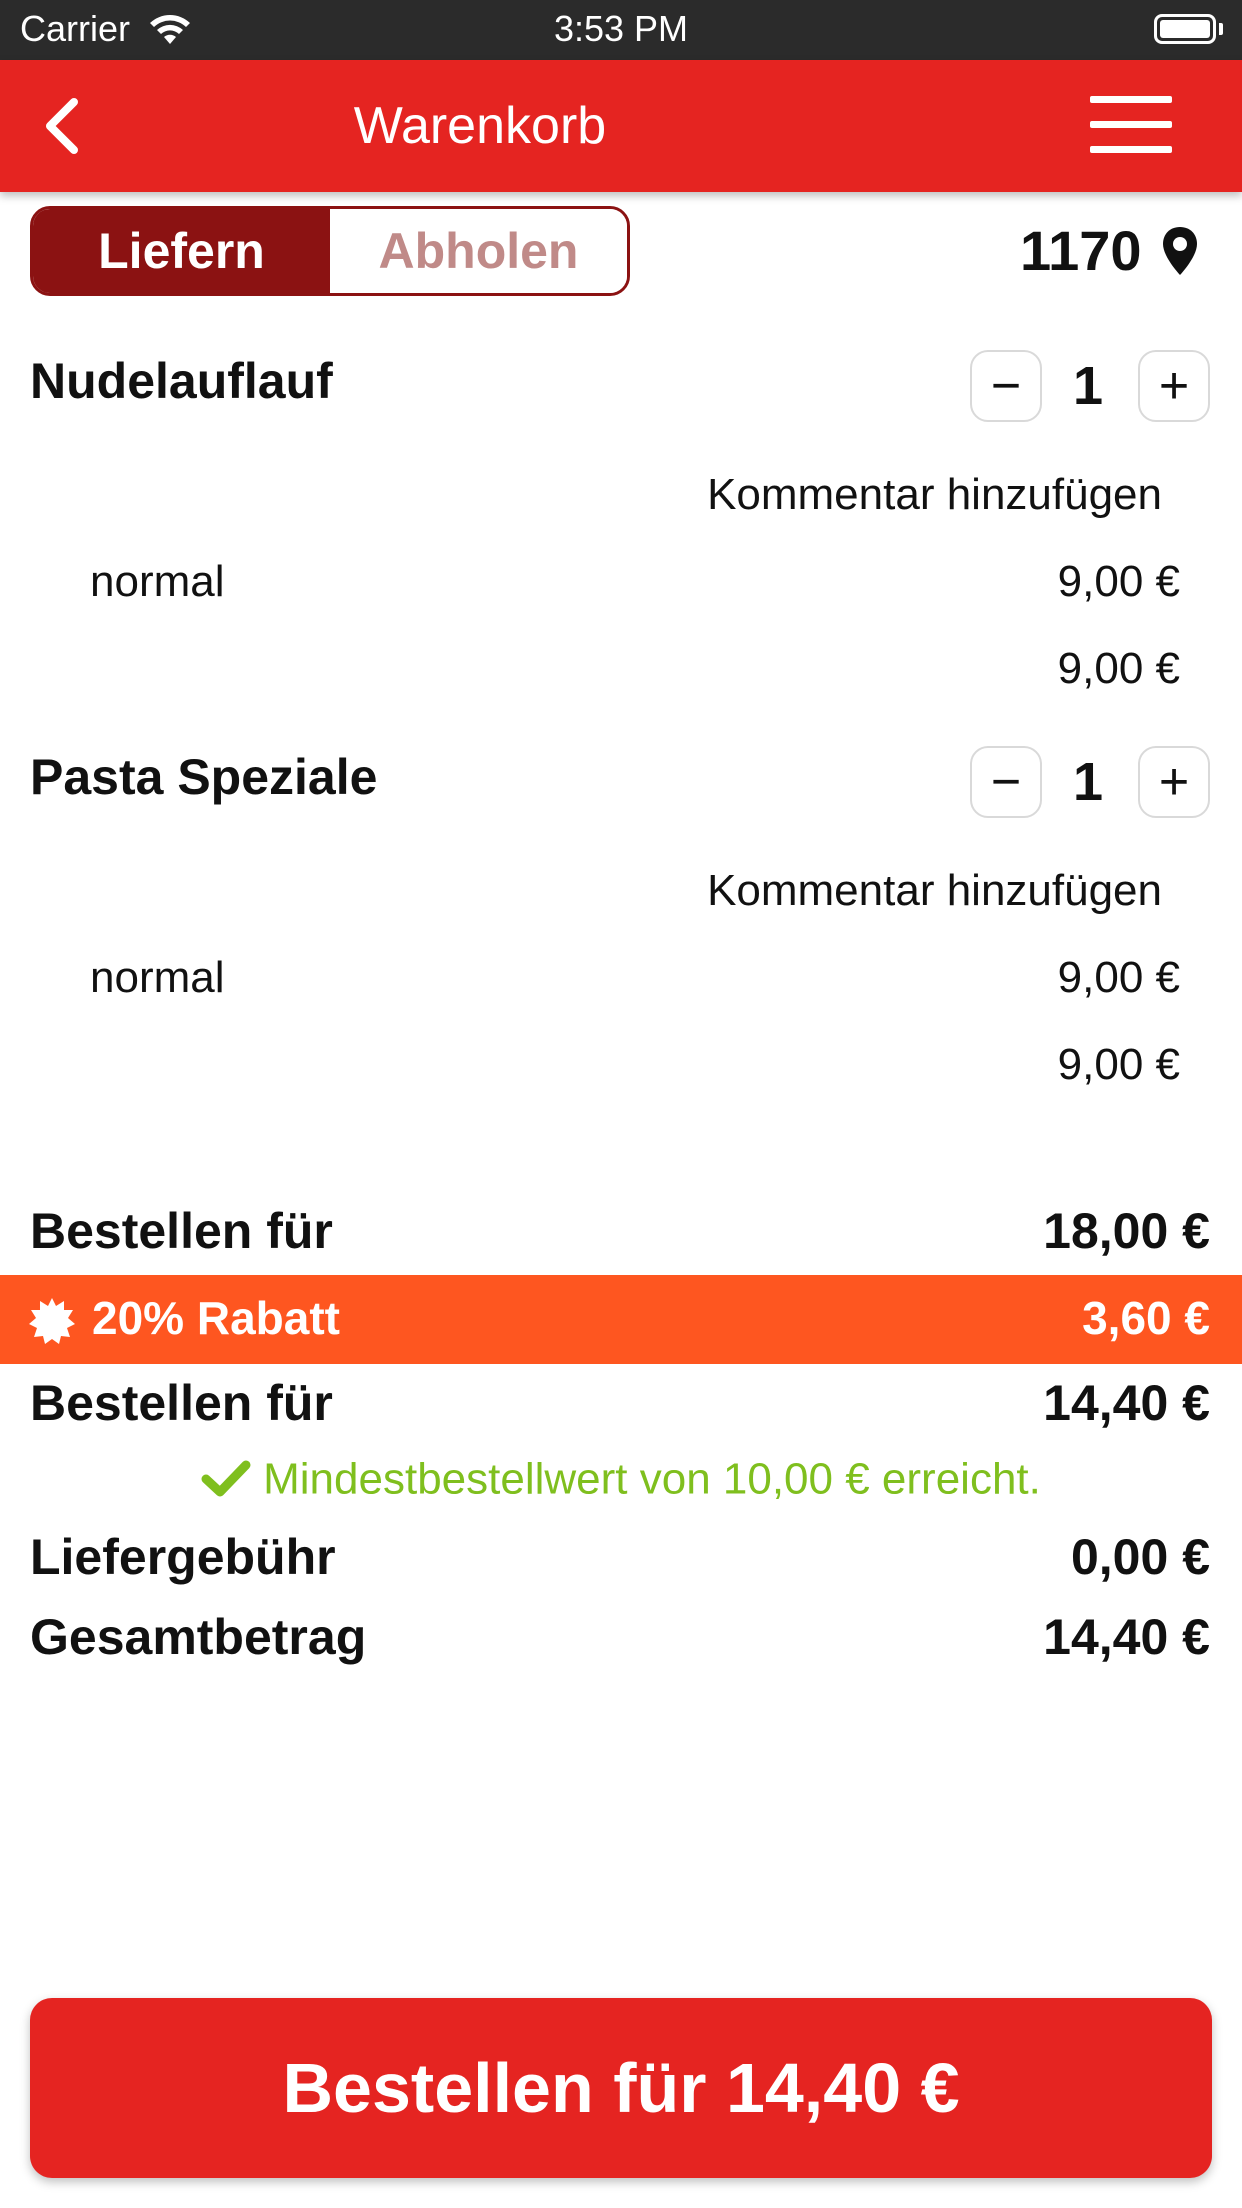 Image resolution: width=1242 pixels, height=2208 pixels. What do you see at coordinates (204, 777) in the screenshot?
I see `cart-item-name: Pasta Speziale` at bounding box center [204, 777].